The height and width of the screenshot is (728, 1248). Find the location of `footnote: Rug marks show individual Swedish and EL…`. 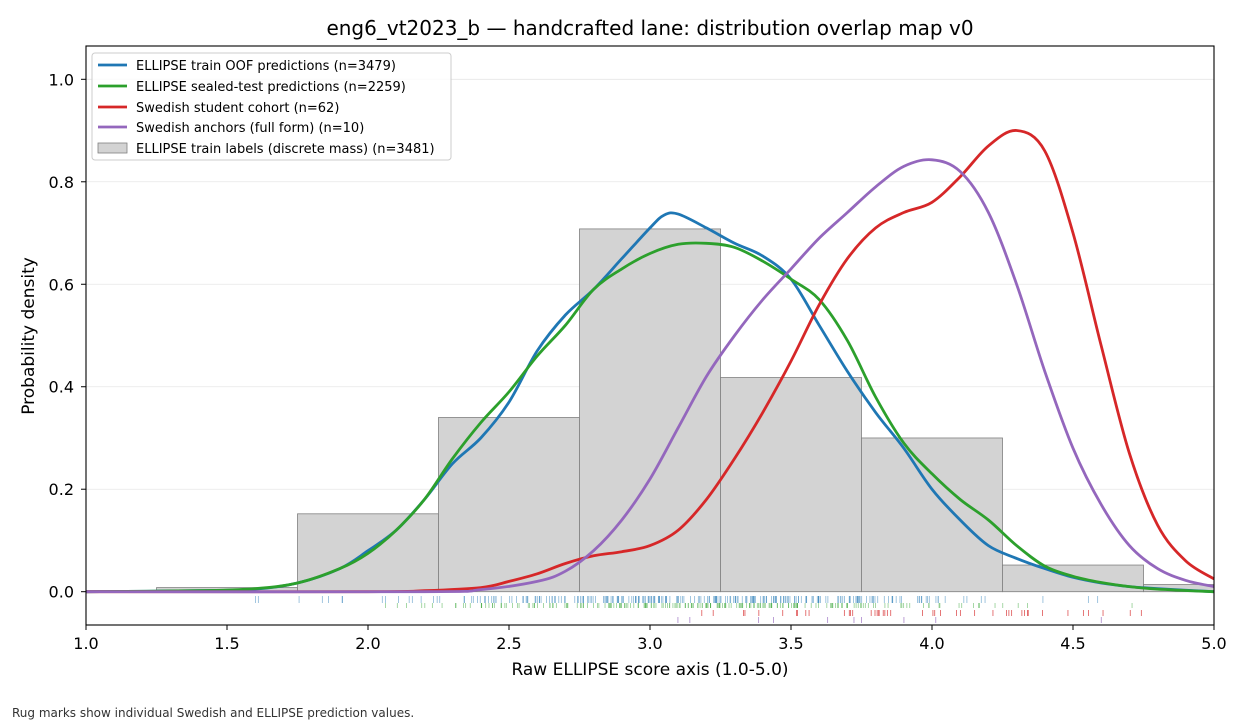

footnote: Rug marks show individual Swedish and EL… is located at coordinates (213, 713).